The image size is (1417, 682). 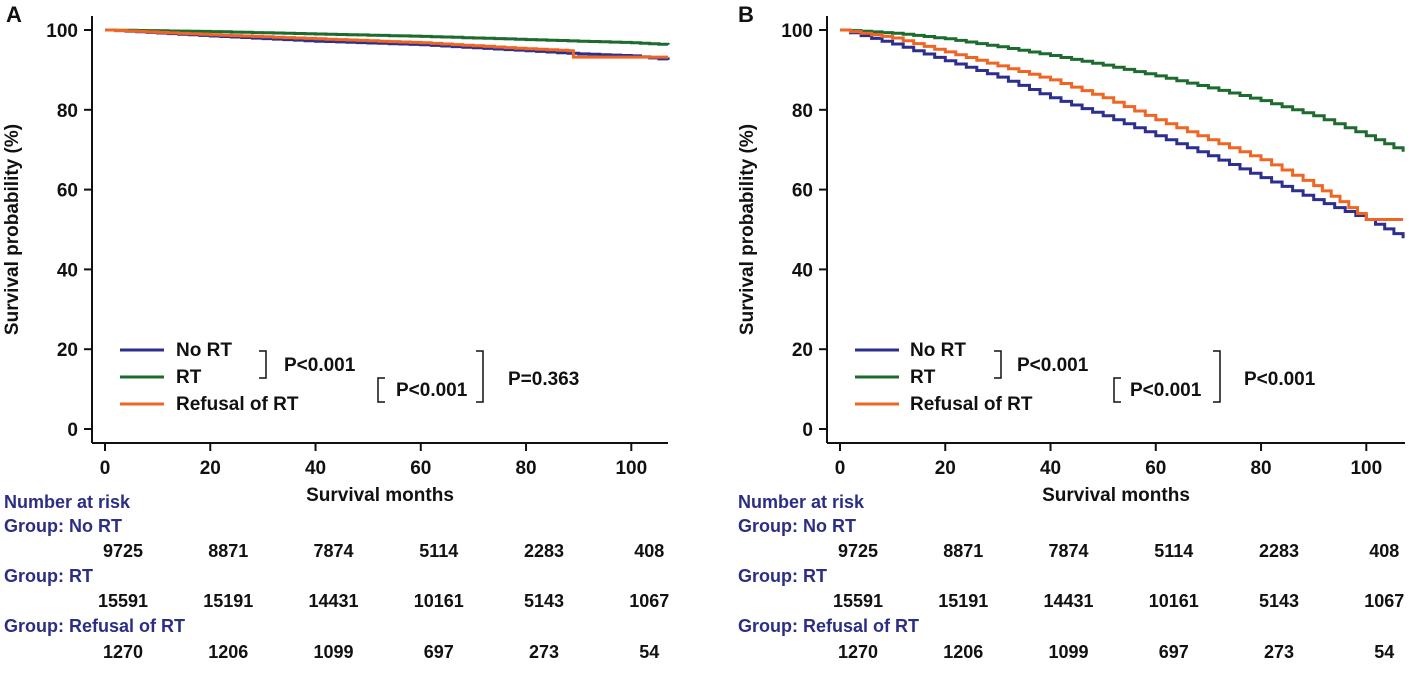 I want to click on panel-label: A, so click(x=14, y=14).